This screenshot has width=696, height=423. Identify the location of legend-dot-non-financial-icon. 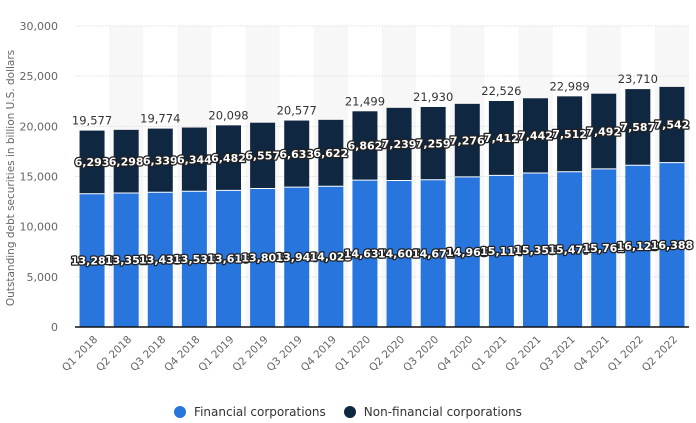
(349, 412).